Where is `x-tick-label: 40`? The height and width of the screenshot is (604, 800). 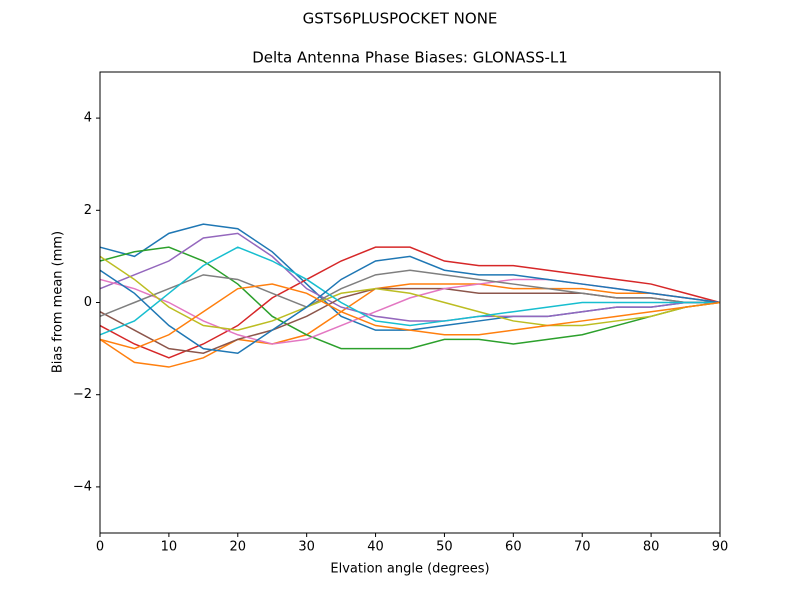 x-tick-label: 40 is located at coordinates (375, 547).